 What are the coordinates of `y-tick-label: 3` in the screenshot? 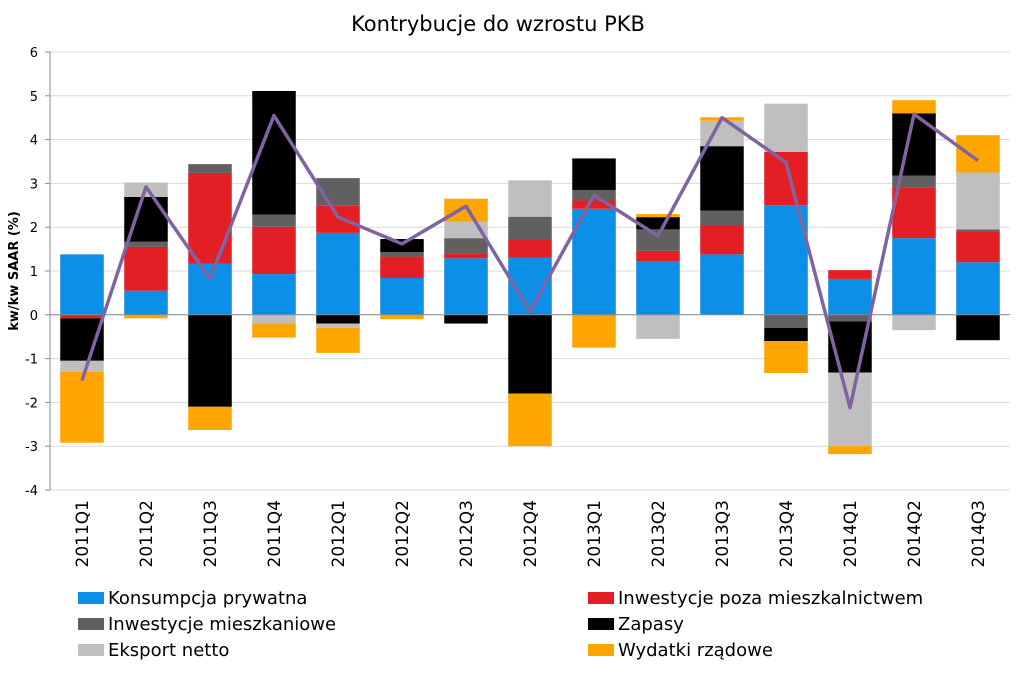 It's located at (34, 184).